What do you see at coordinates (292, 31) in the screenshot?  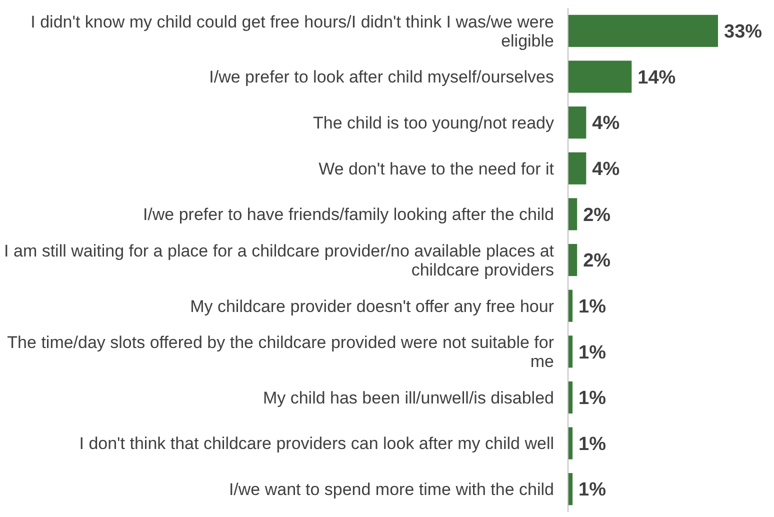 I see `y-tick-label: I didn't know my child could get free hours/I didn't think I was/we were eligible` at bounding box center [292, 31].